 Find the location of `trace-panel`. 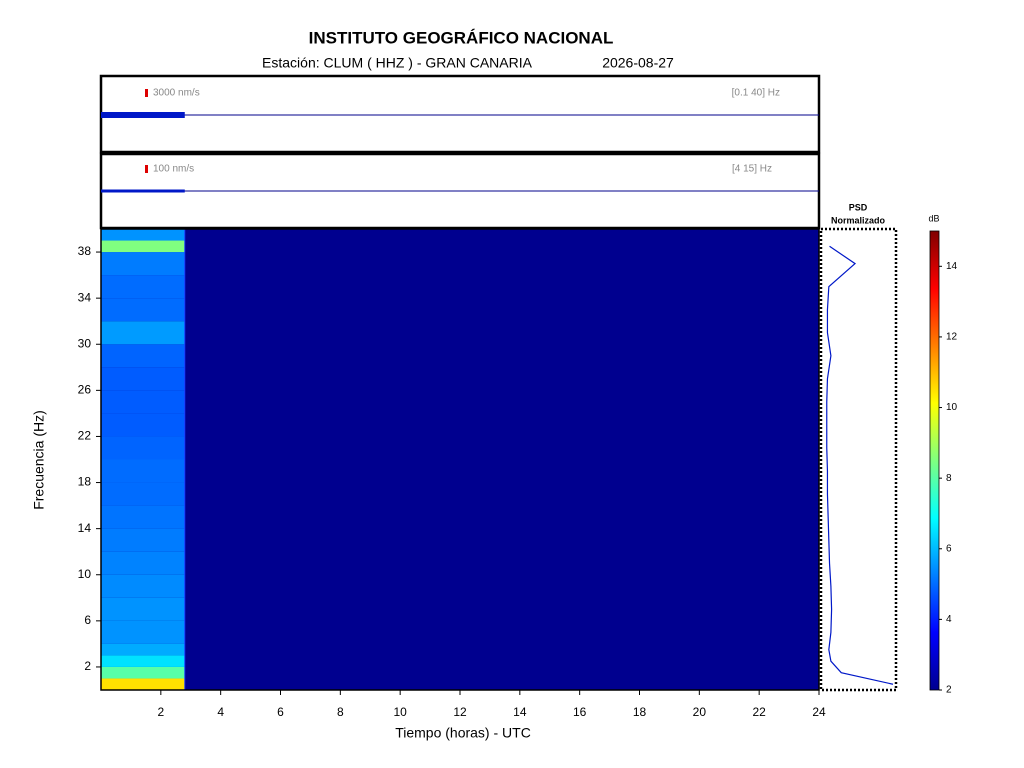

trace-panel is located at coordinates (460, 114).